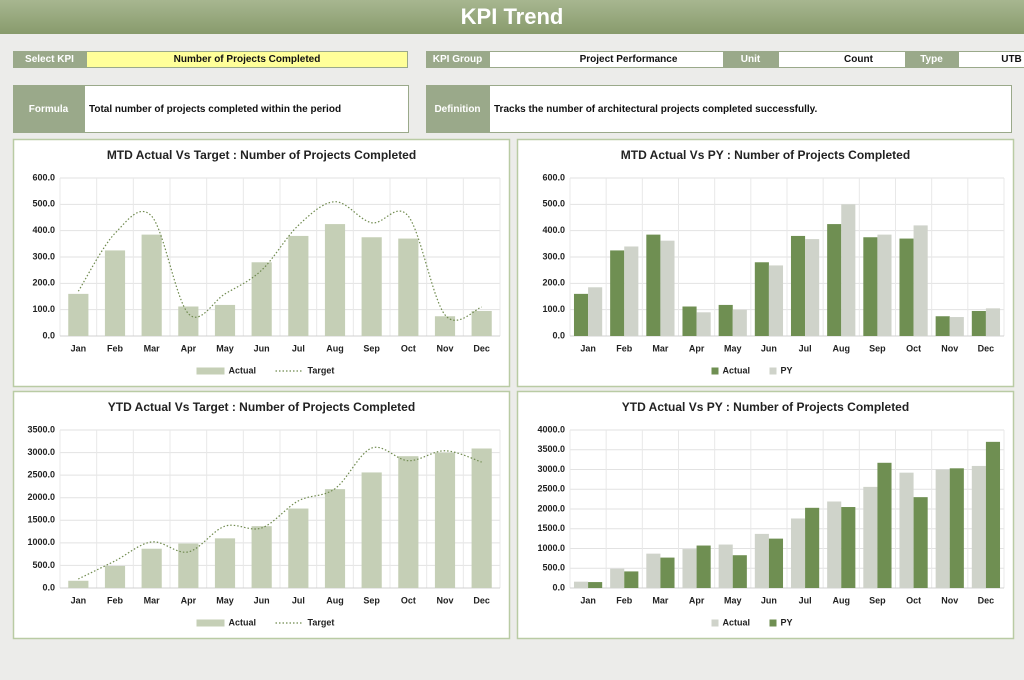 The height and width of the screenshot is (680, 1024). I want to click on field-label: Unit, so click(750, 59).